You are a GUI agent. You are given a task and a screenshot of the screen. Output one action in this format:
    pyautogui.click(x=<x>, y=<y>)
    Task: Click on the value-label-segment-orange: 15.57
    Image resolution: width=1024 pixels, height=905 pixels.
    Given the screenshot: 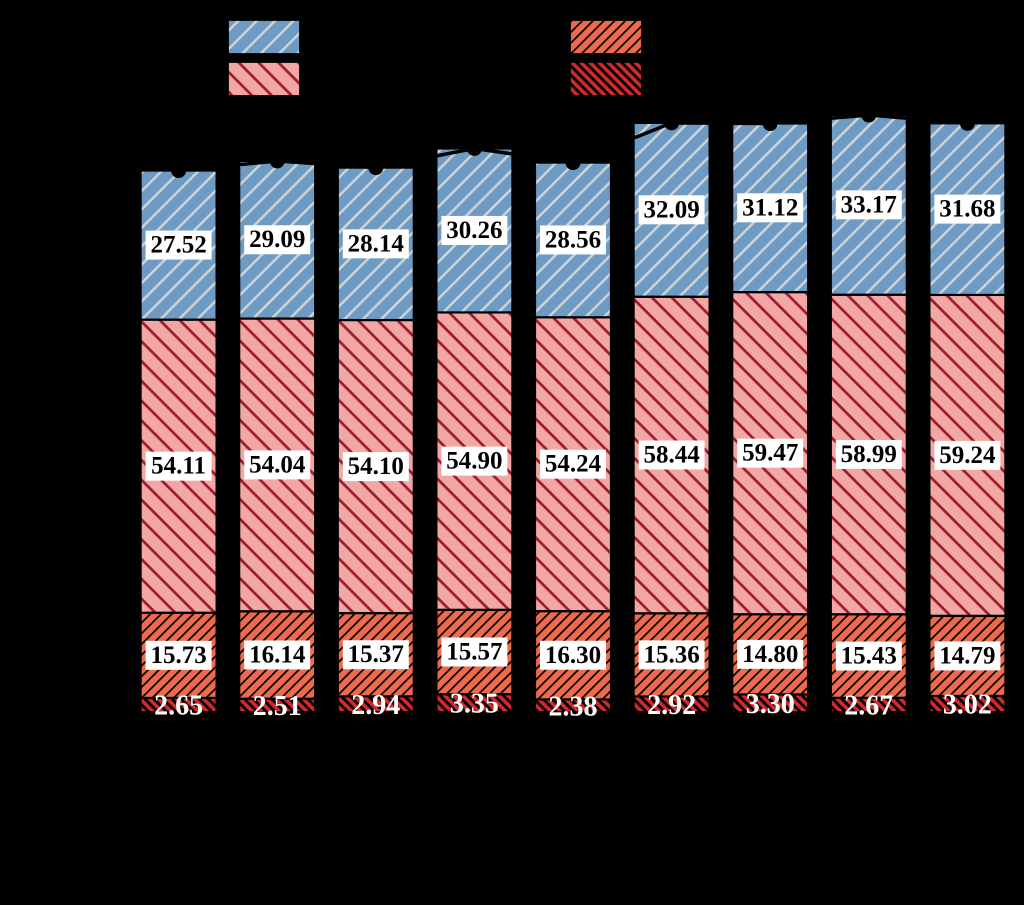 What is the action you would take?
    pyautogui.click(x=474, y=651)
    